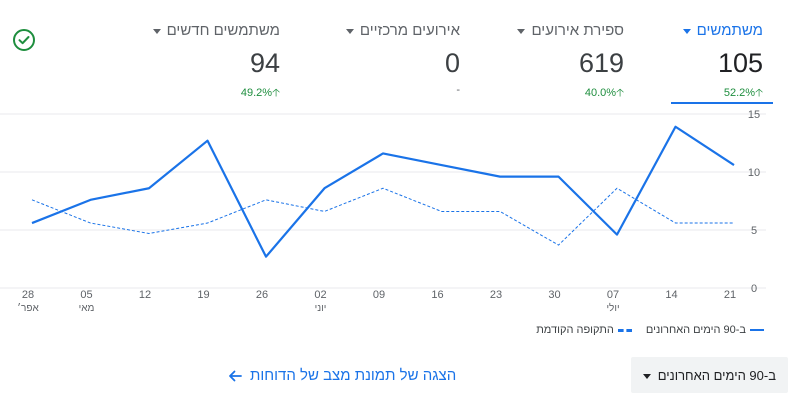 This screenshot has height=401, width=790. I want to click on delta-value: 49.2%, so click(256, 93).